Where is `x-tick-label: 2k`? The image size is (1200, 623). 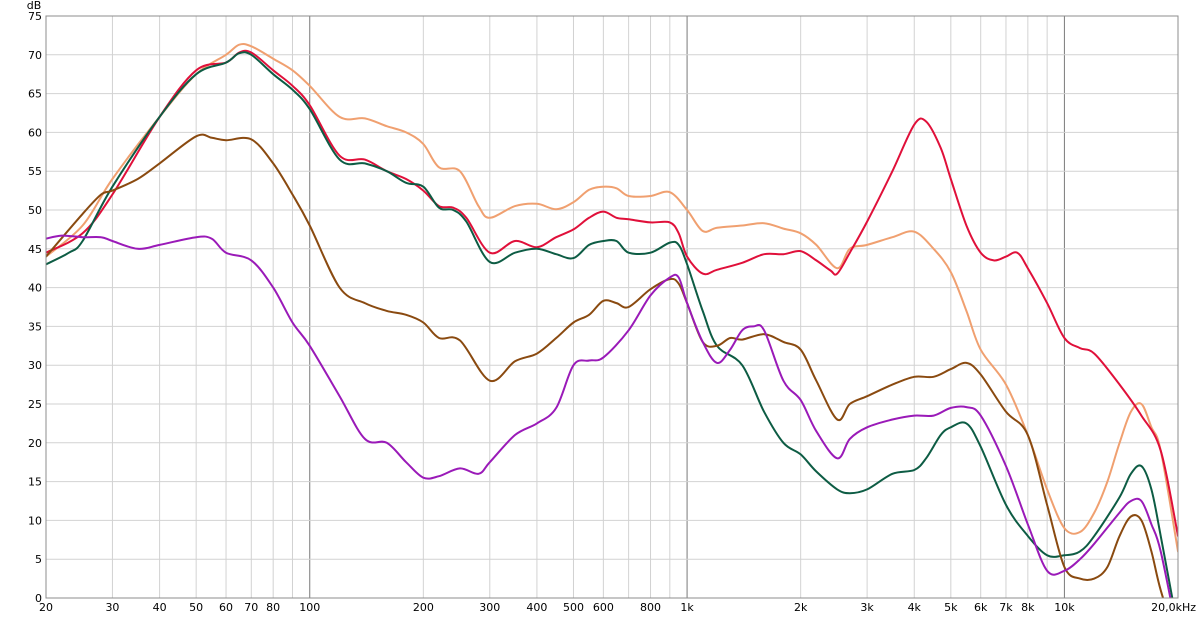 x-tick-label: 2k is located at coordinates (801, 607).